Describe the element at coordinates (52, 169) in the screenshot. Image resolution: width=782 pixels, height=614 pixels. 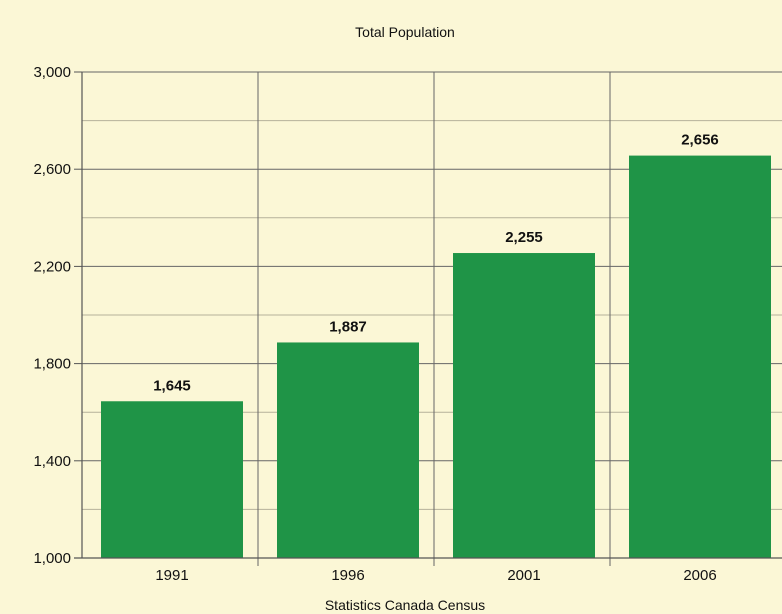
I see `y-tick-label: 2,600` at that location.